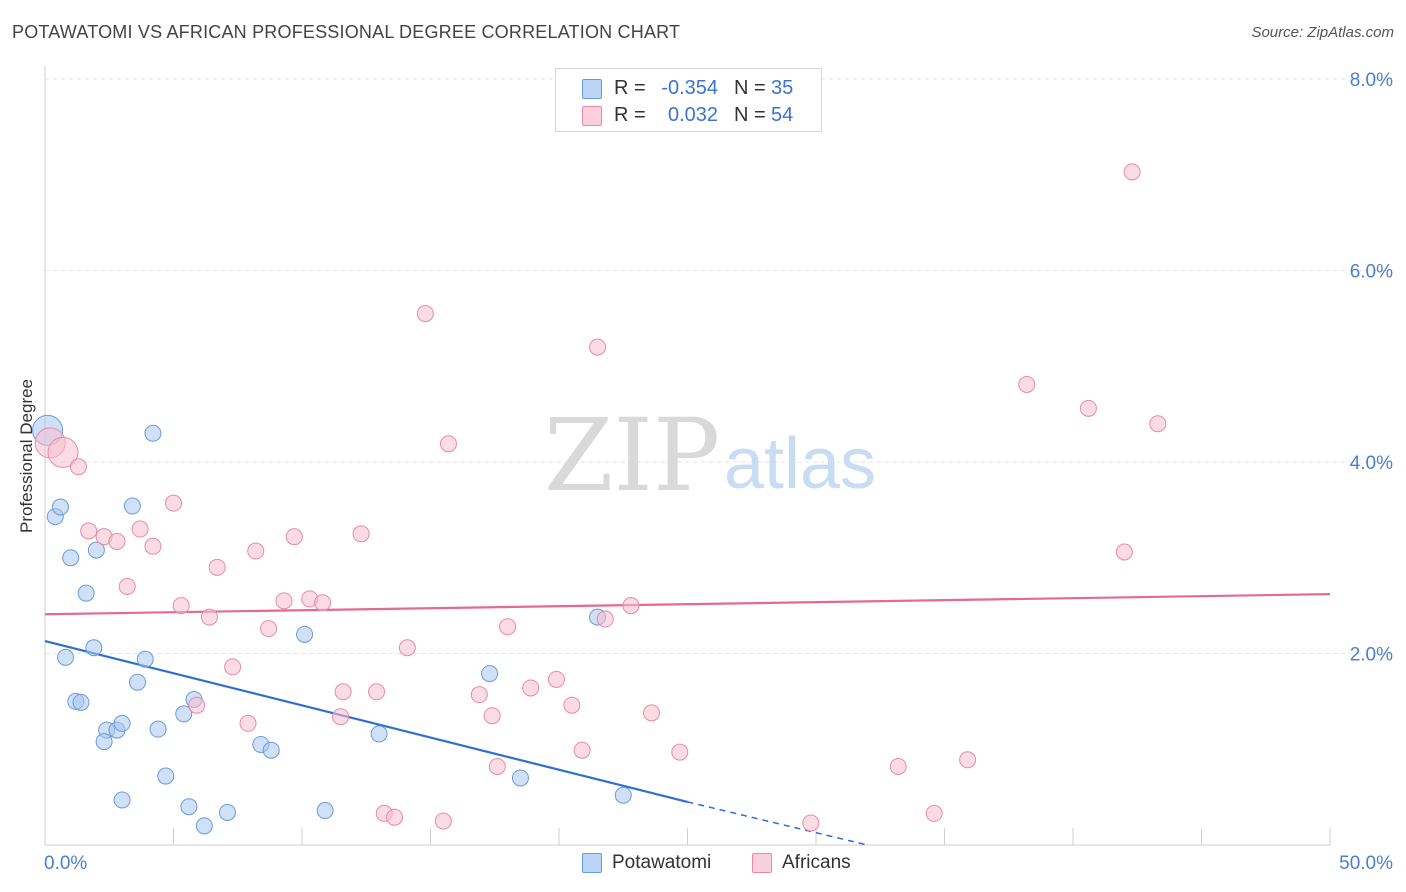 This screenshot has width=1406, height=892. What do you see at coordinates (1366, 863) in the screenshot?
I see `x-tick-label: 50.0%` at bounding box center [1366, 863].